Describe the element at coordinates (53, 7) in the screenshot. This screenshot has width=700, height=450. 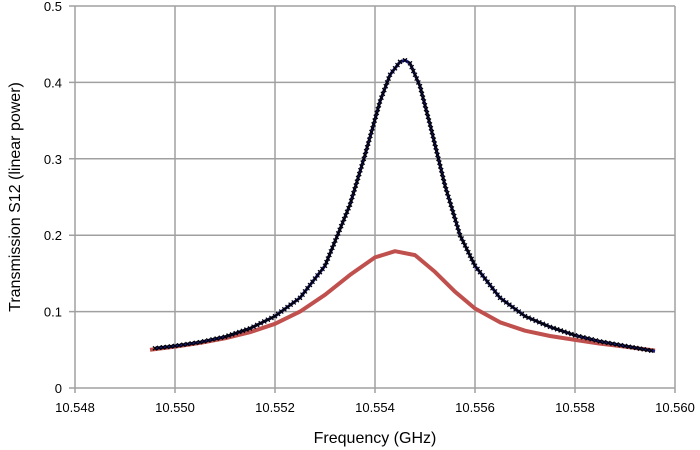
I see `y-tick-label: 0.5` at that location.